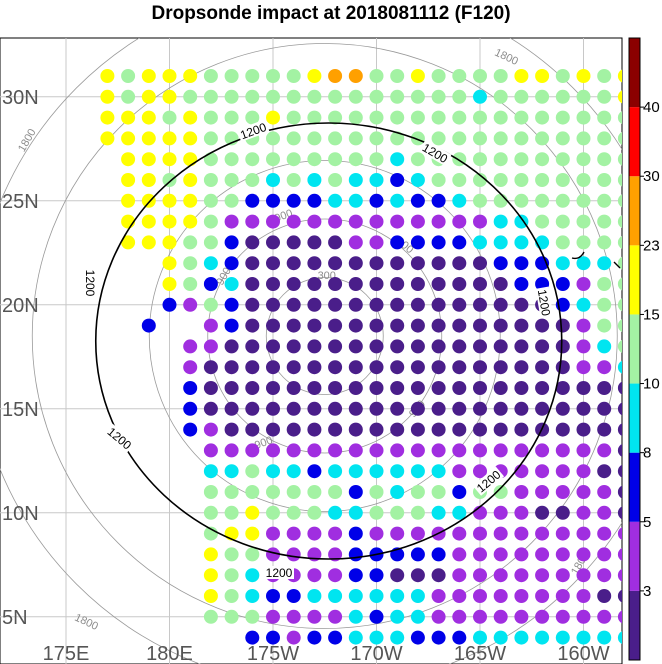 The width and height of the screenshot is (662, 664). Describe the element at coordinates (647, 591) in the screenshot. I see `colorbar-label: 3` at that location.